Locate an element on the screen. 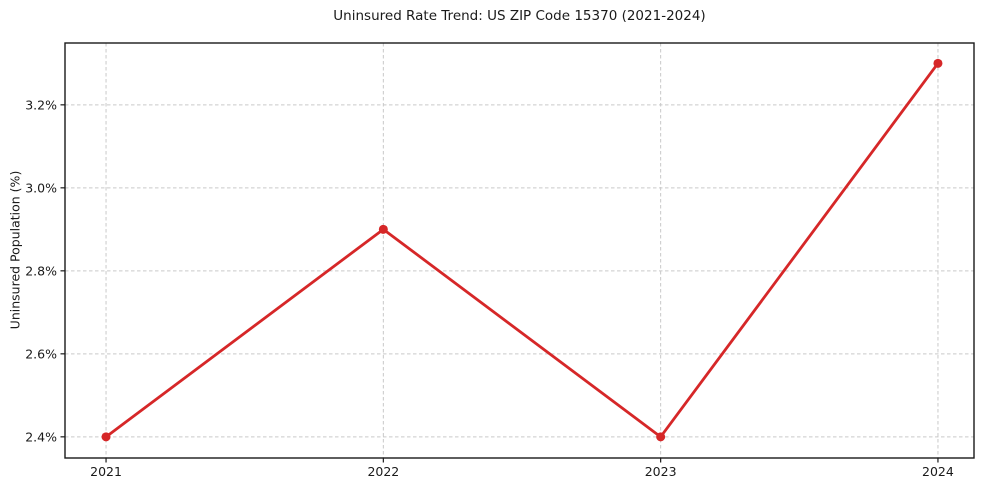  x-tick-label: 2021 is located at coordinates (106, 471).